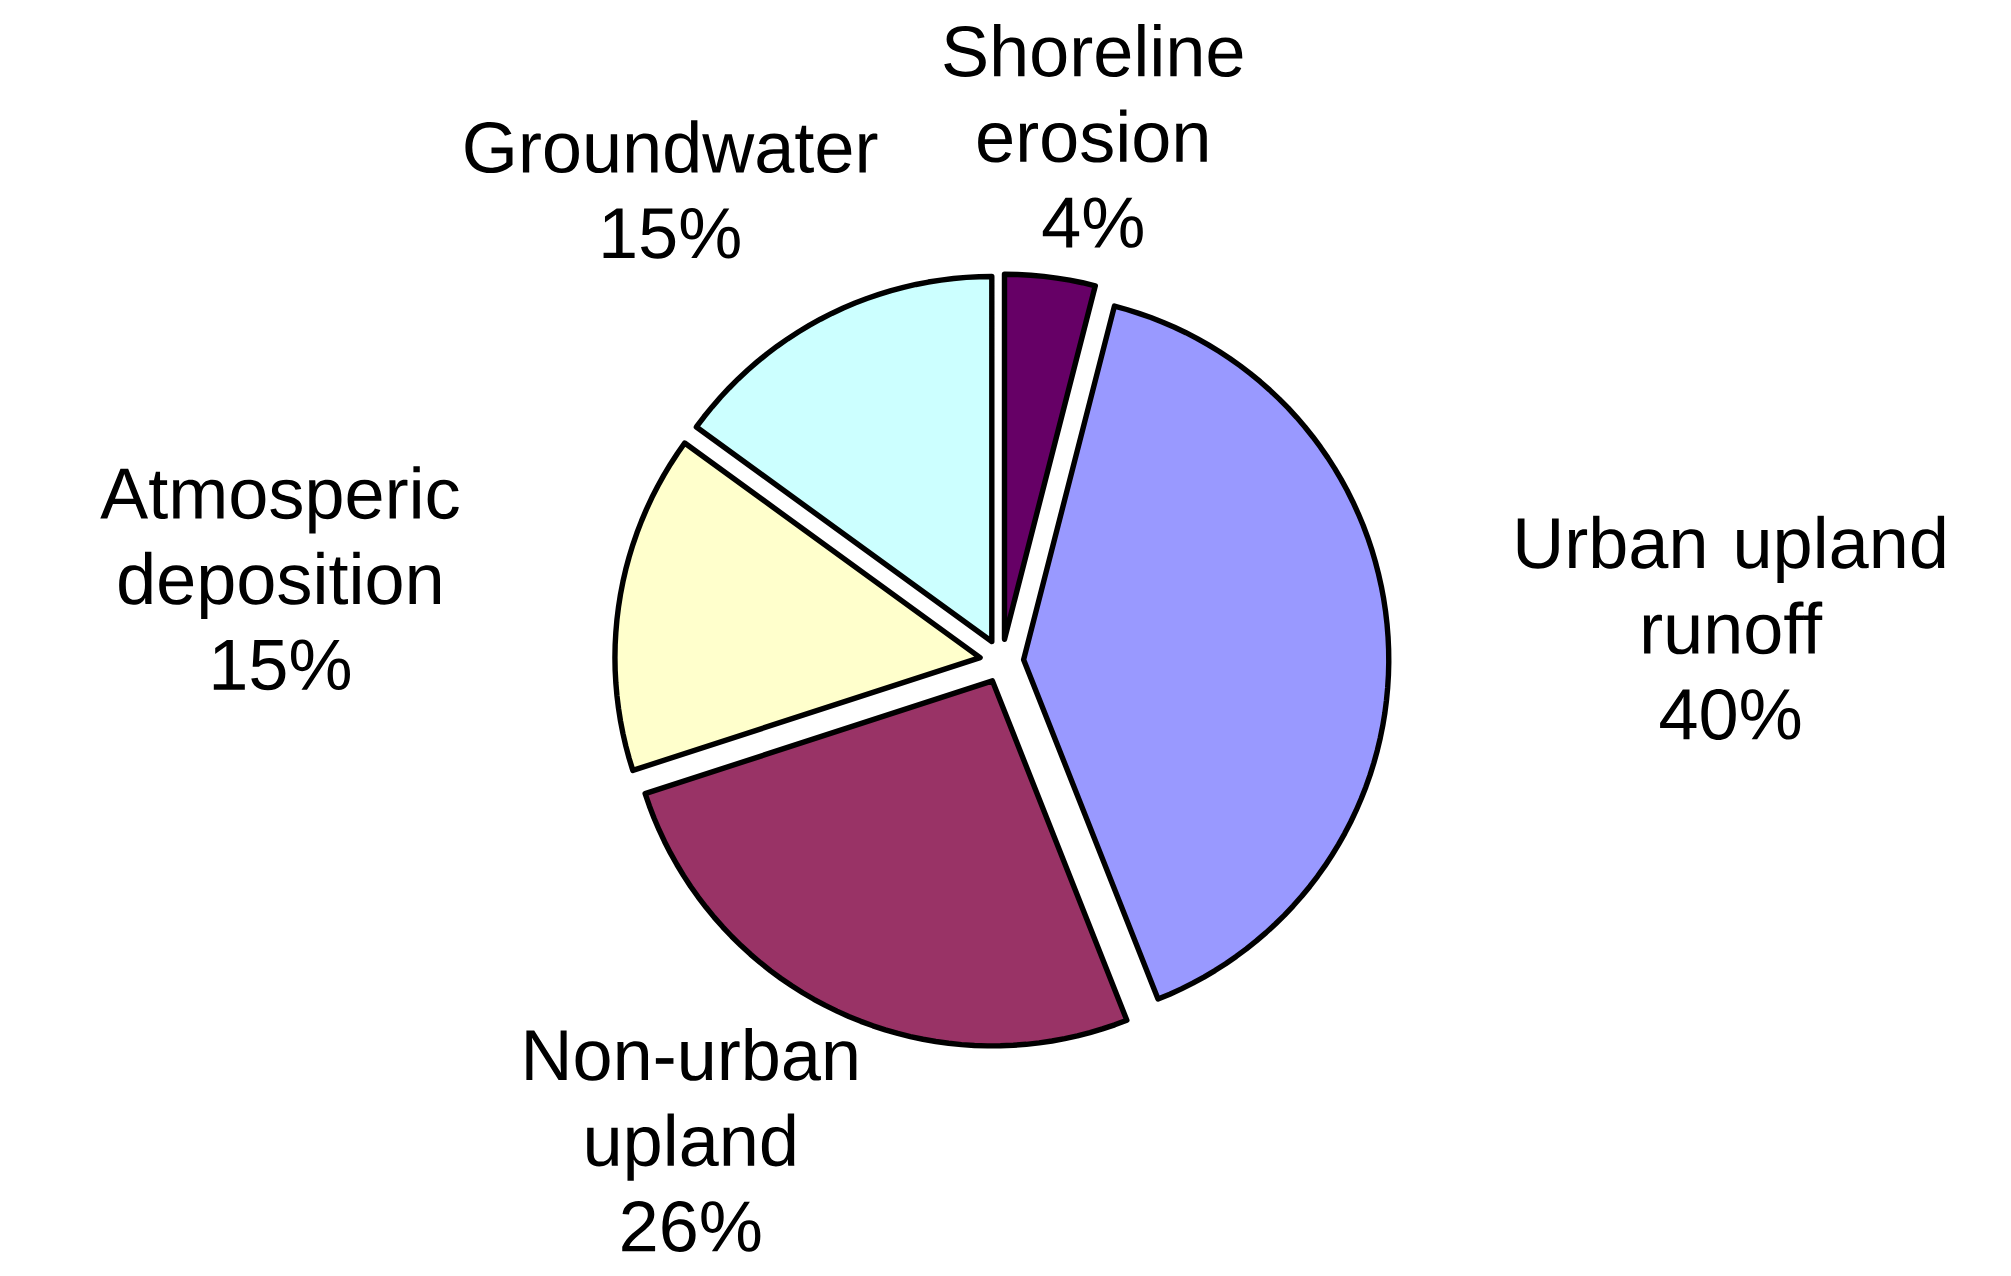 The height and width of the screenshot is (1276, 2011). Describe the element at coordinates (1731, 585) in the screenshot. I see `slice-label: Urban upland runoff` at that location.